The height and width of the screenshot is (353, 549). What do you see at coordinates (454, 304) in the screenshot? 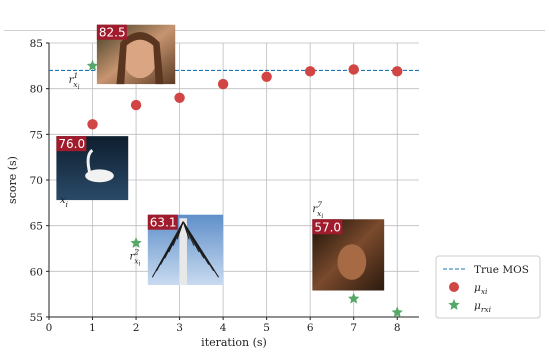
I see `legend-swatch-reference` at bounding box center [454, 304].